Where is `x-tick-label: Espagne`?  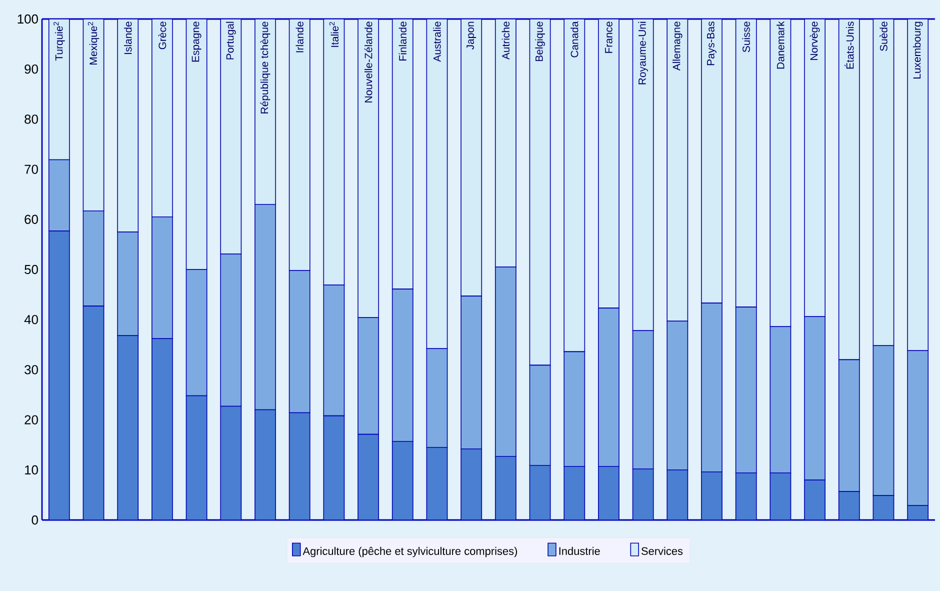 x-tick-label: Espagne is located at coordinates (197, 42).